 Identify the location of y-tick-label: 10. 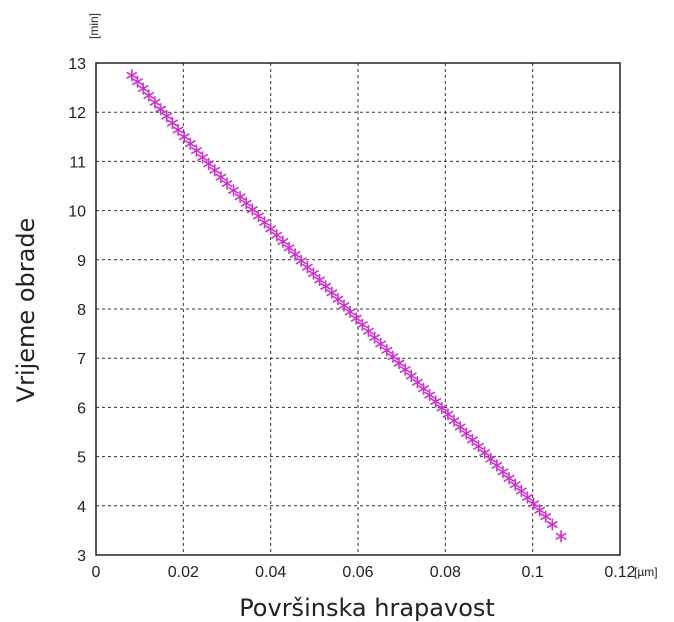
(77, 212).